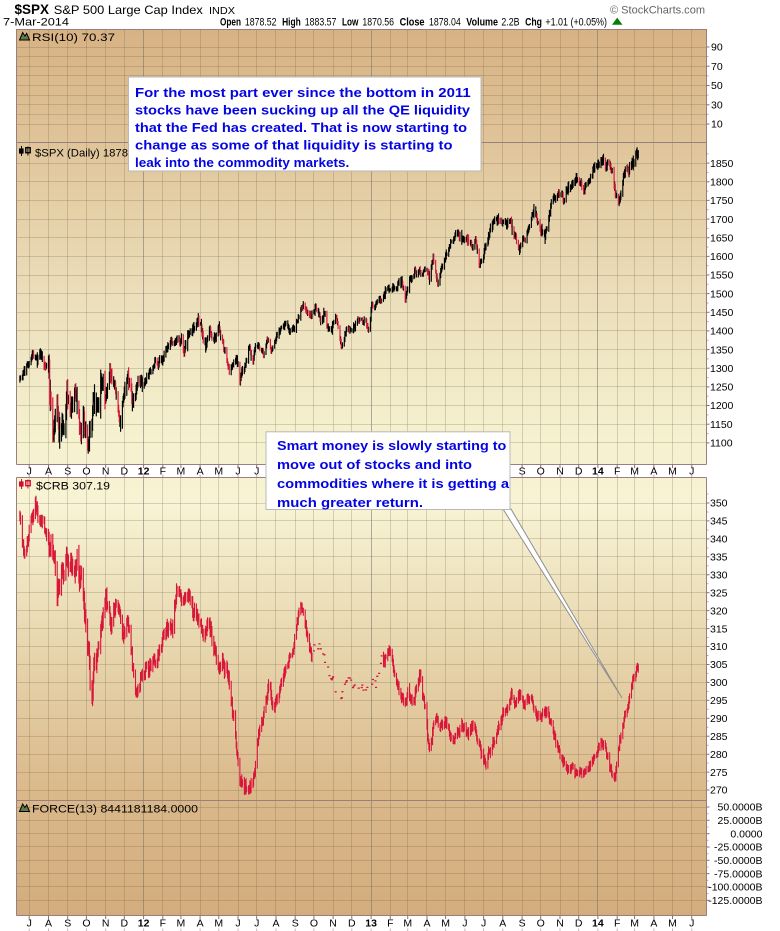 The width and height of the screenshot is (780, 931). What do you see at coordinates (721, 425) in the screenshot?
I see `svg-text: 1150` at bounding box center [721, 425].